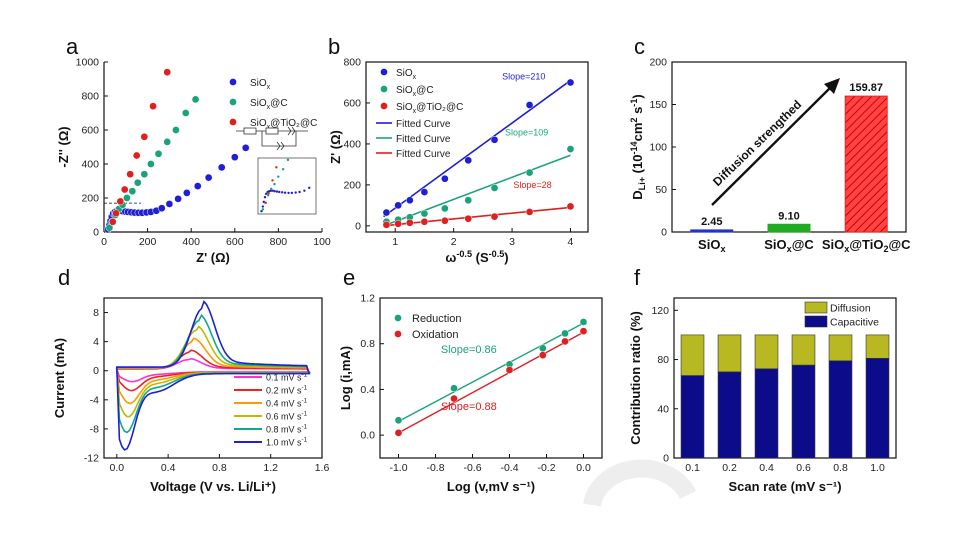 The image size is (980, 551). Describe the element at coordinates (352, 63) in the screenshot. I see `y-tick-label: 800` at that location.